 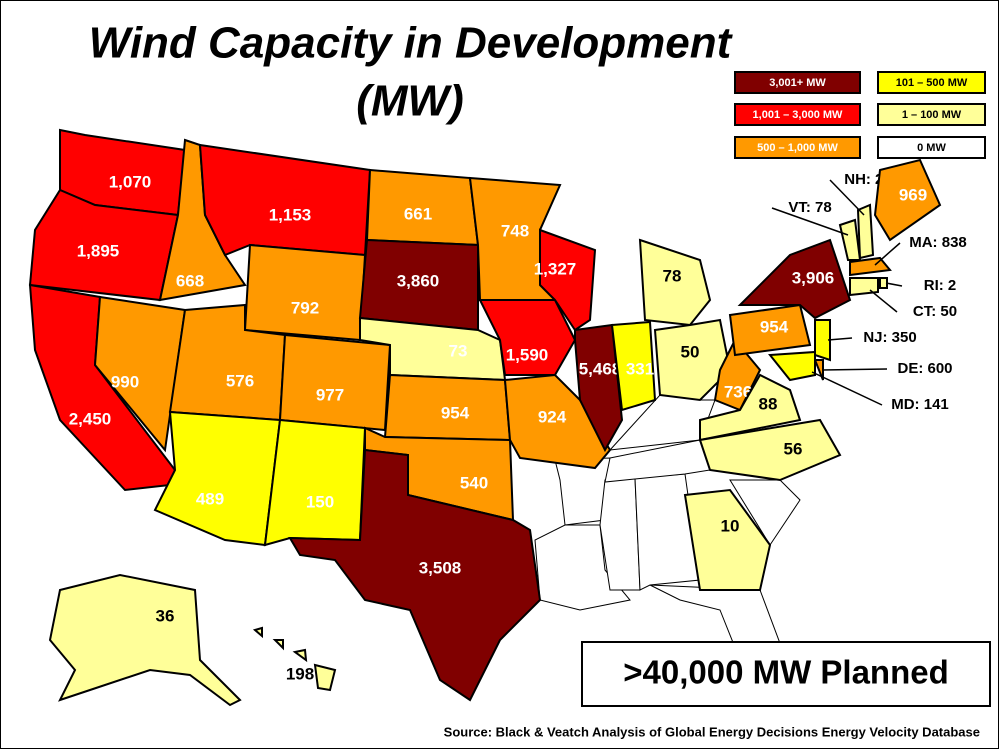 I want to click on state-label: 540, so click(x=474, y=482).